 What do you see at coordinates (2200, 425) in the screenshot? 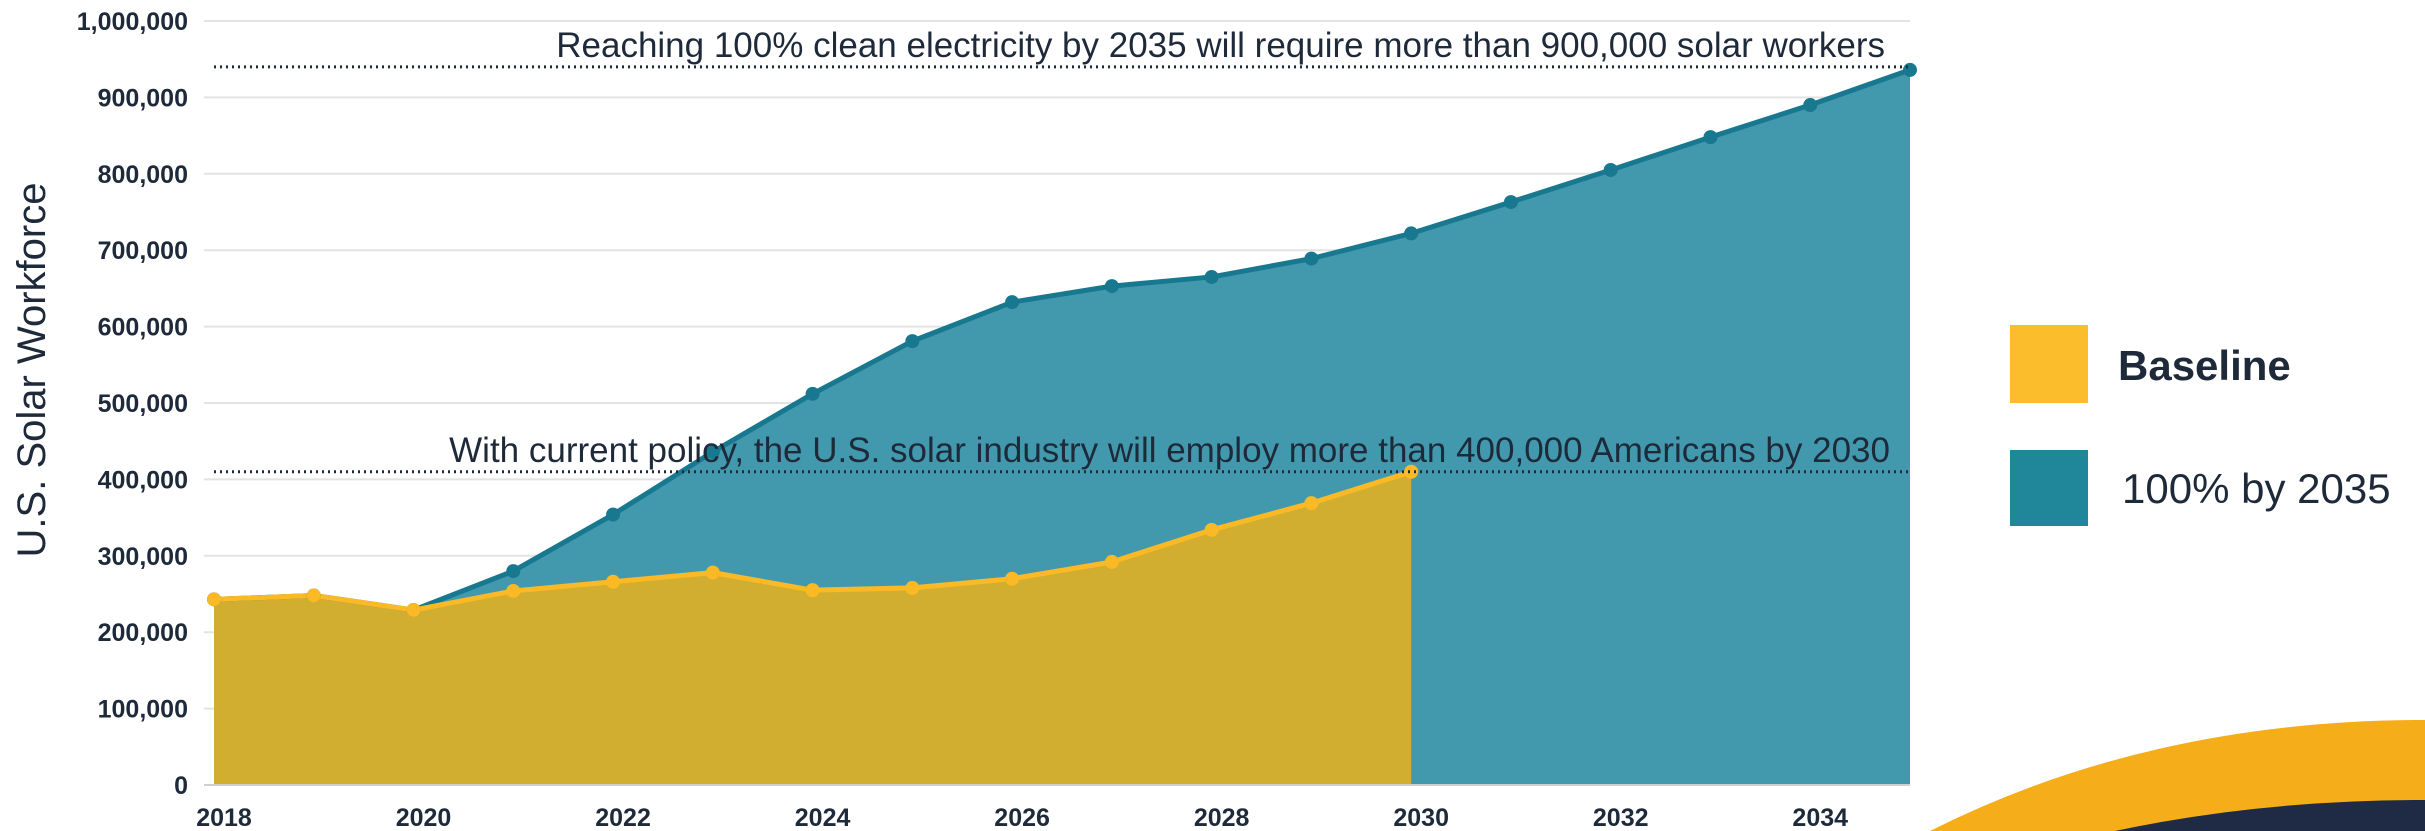
I see `legend: Baseline 100% by 2035` at bounding box center [2200, 425].